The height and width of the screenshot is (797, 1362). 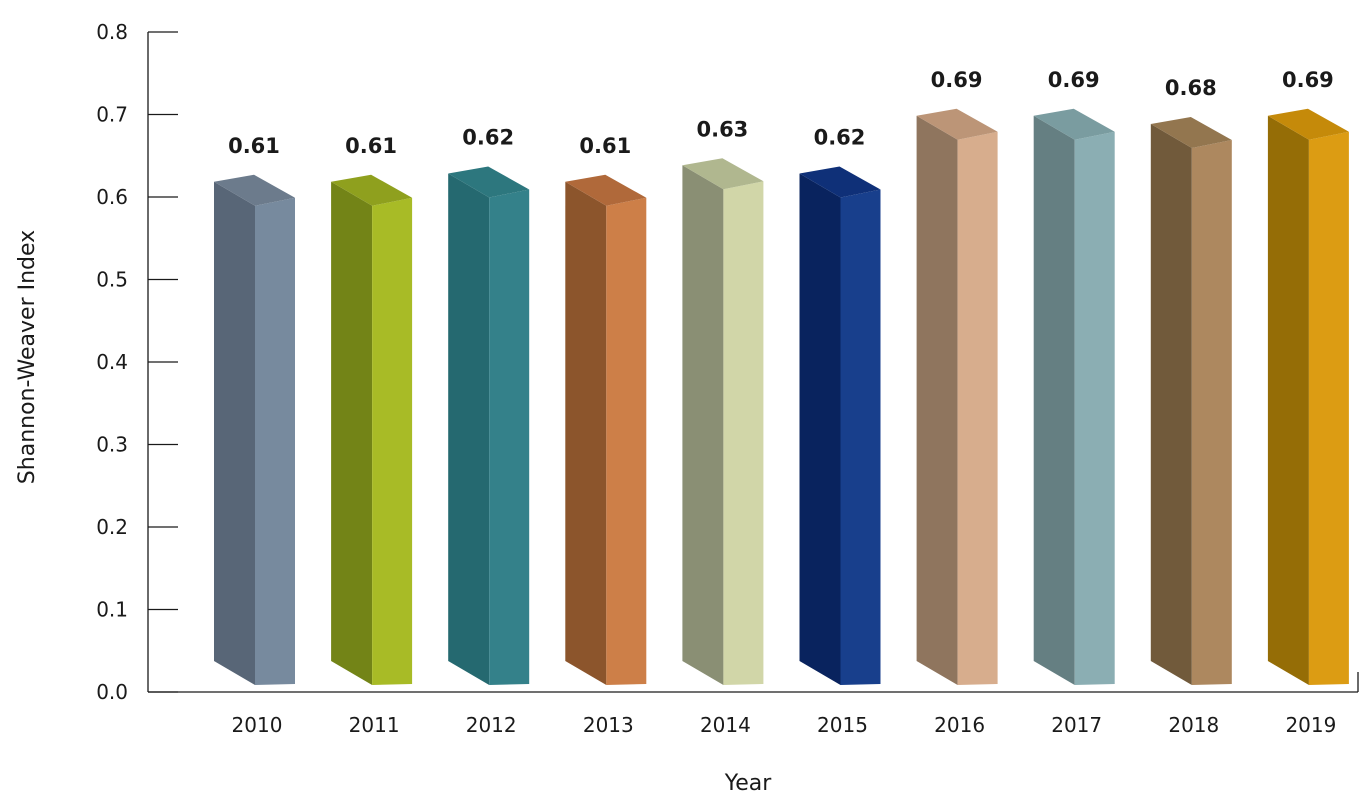 I want to click on data-labels-group: 0.61 0.61 0.62 0.61 0.63 0.62 0.69 0.69 0.68 0.69, so click(x=781, y=113).